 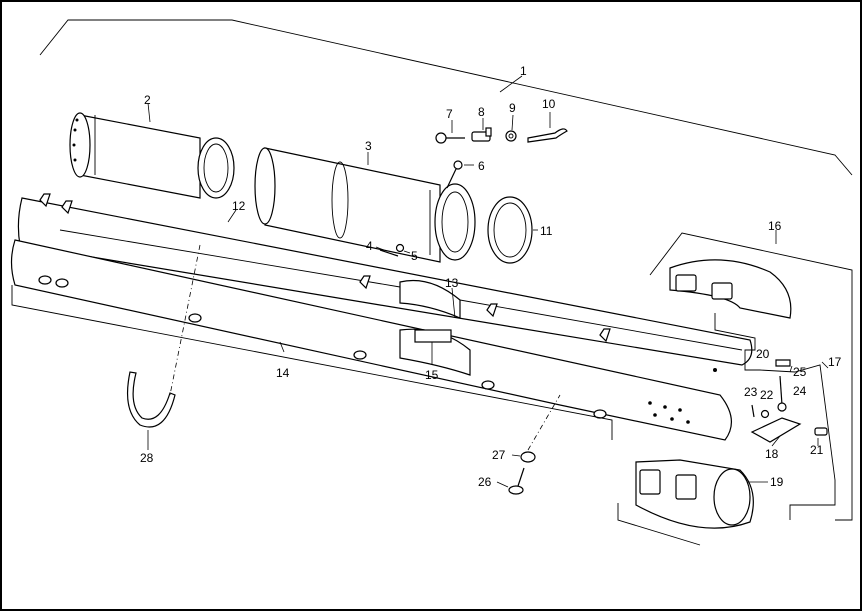 I want to click on part-9-nut, so click(x=511, y=136).